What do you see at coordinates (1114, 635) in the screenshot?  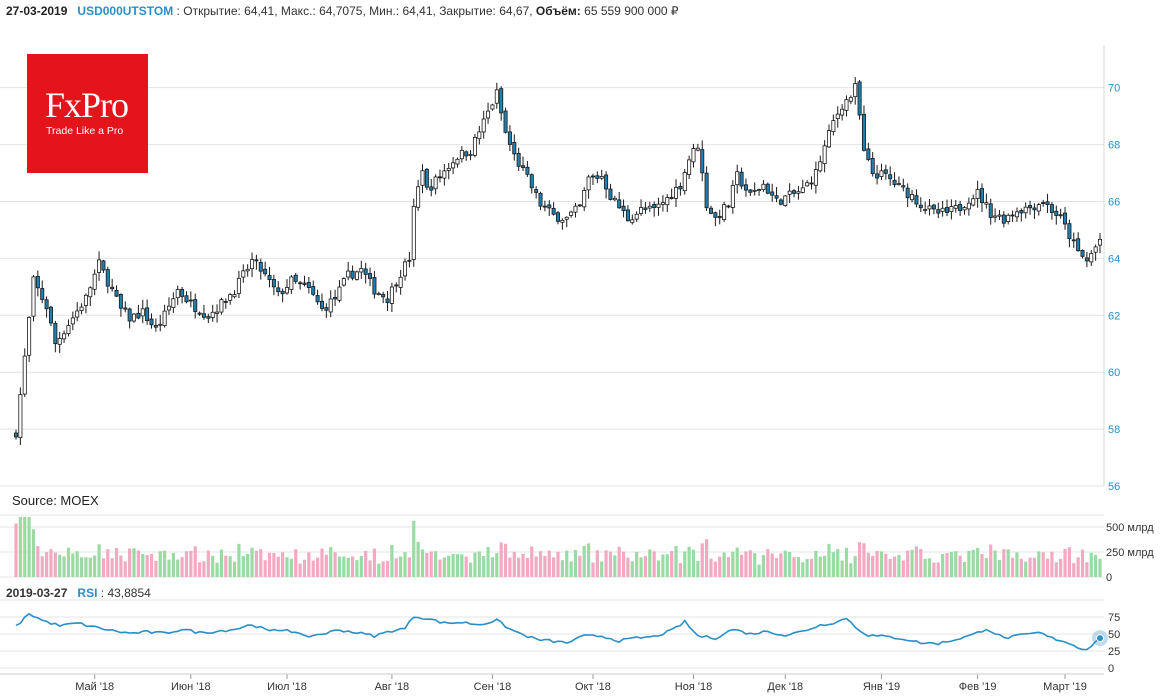 I see `rsi-tick-label: 50` at bounding box center [1114, 635].